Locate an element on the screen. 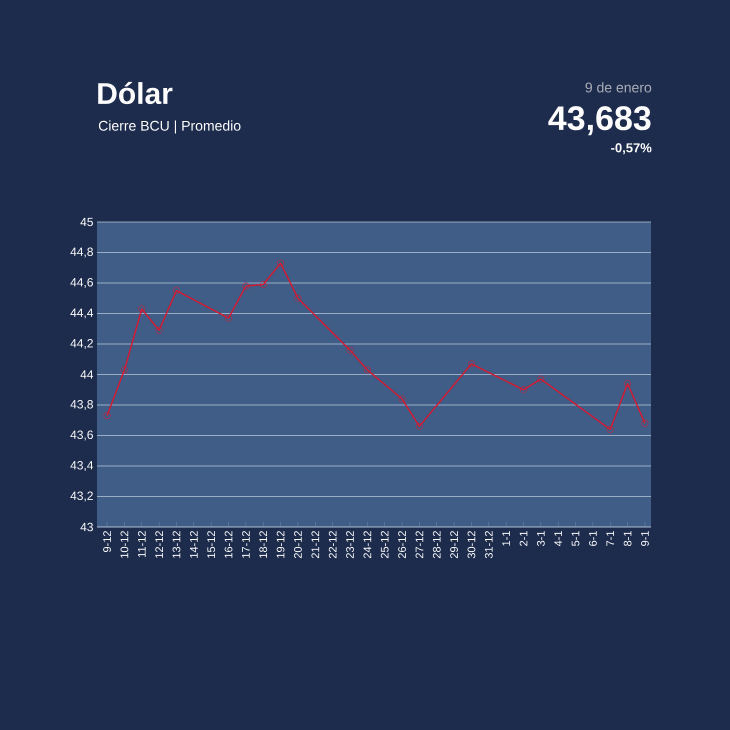 This screenshot has height=730, width=730. text: 43,683 is located at coordinates (599, 121).